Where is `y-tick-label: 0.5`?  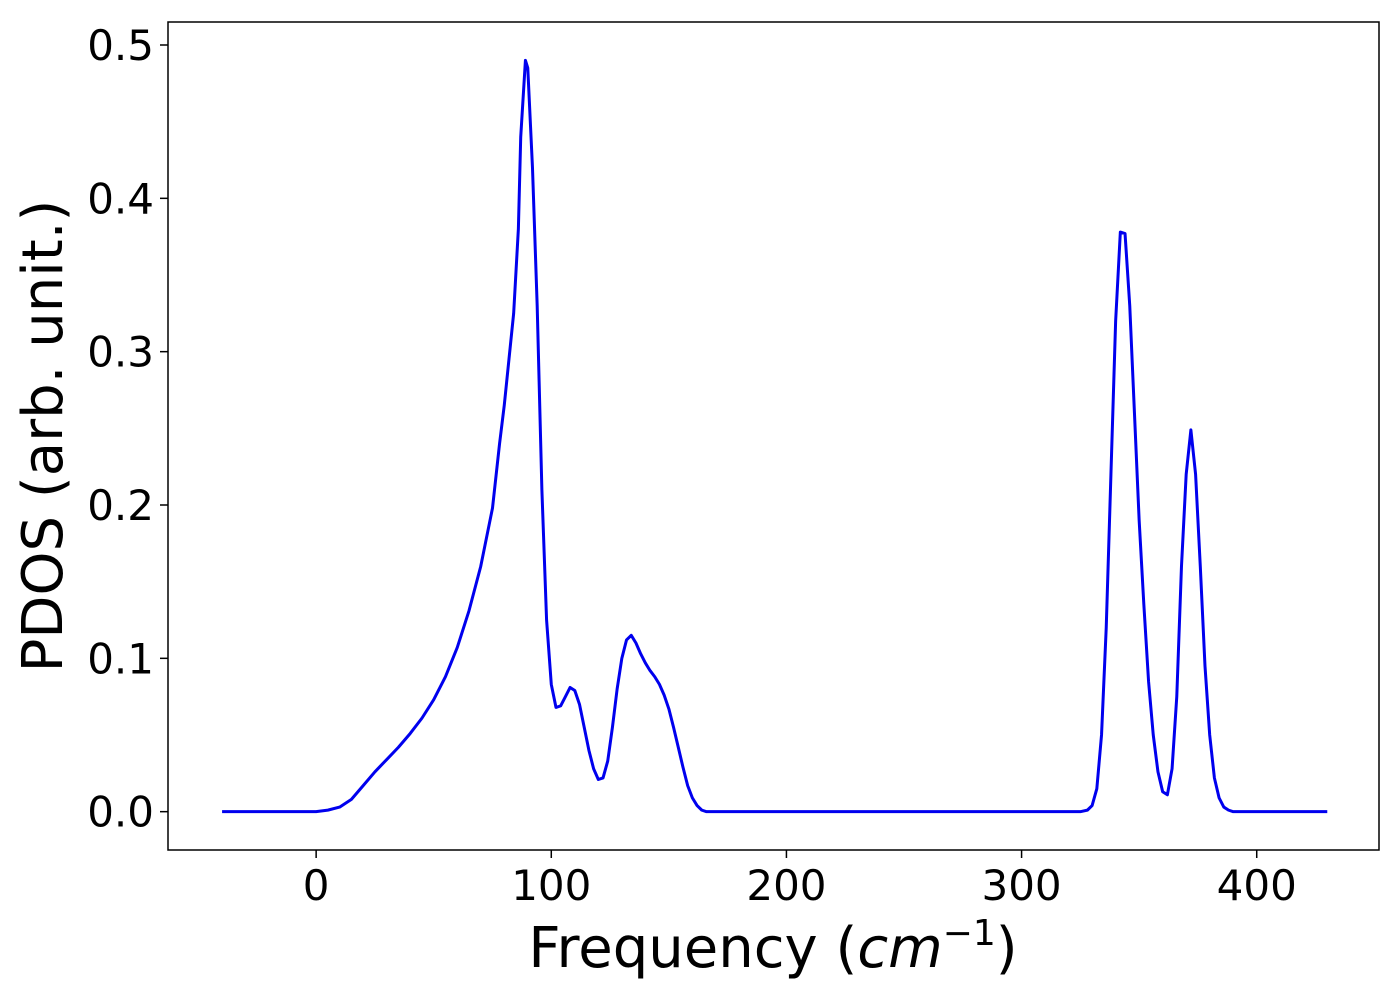
y-tick-label: 0.5 is located at coordinates (120, 45).